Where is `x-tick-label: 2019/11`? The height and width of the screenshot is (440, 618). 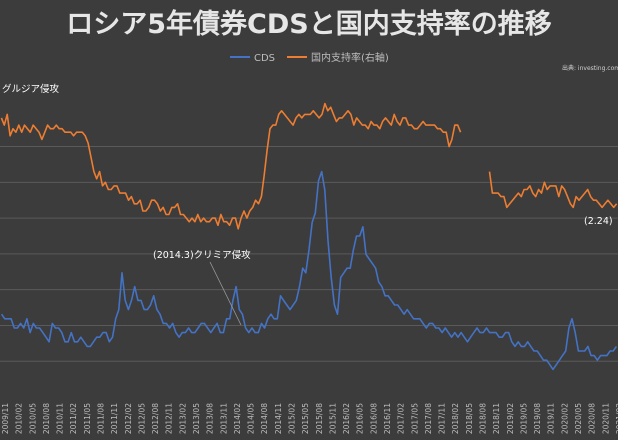
x-tick-label: 2019/11 is located at coordinates (551, 418).